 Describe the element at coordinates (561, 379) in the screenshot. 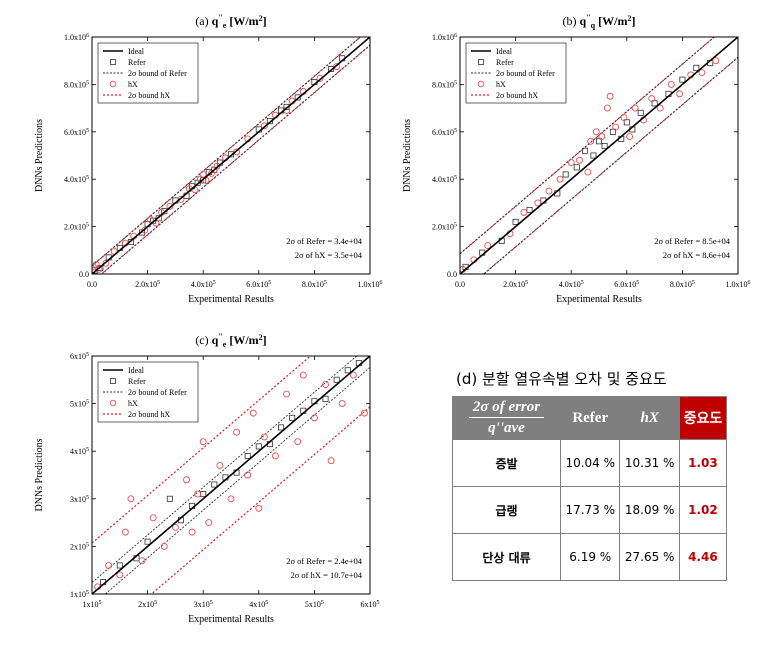

I see `table-title: (d) 분할 열유속별 오차 및 중요도` at that location.